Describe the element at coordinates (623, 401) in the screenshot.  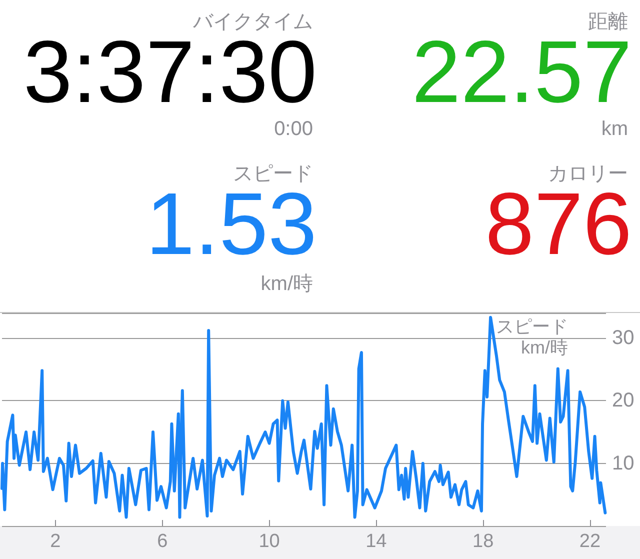
I see `y-tick-label: 20` at that location.